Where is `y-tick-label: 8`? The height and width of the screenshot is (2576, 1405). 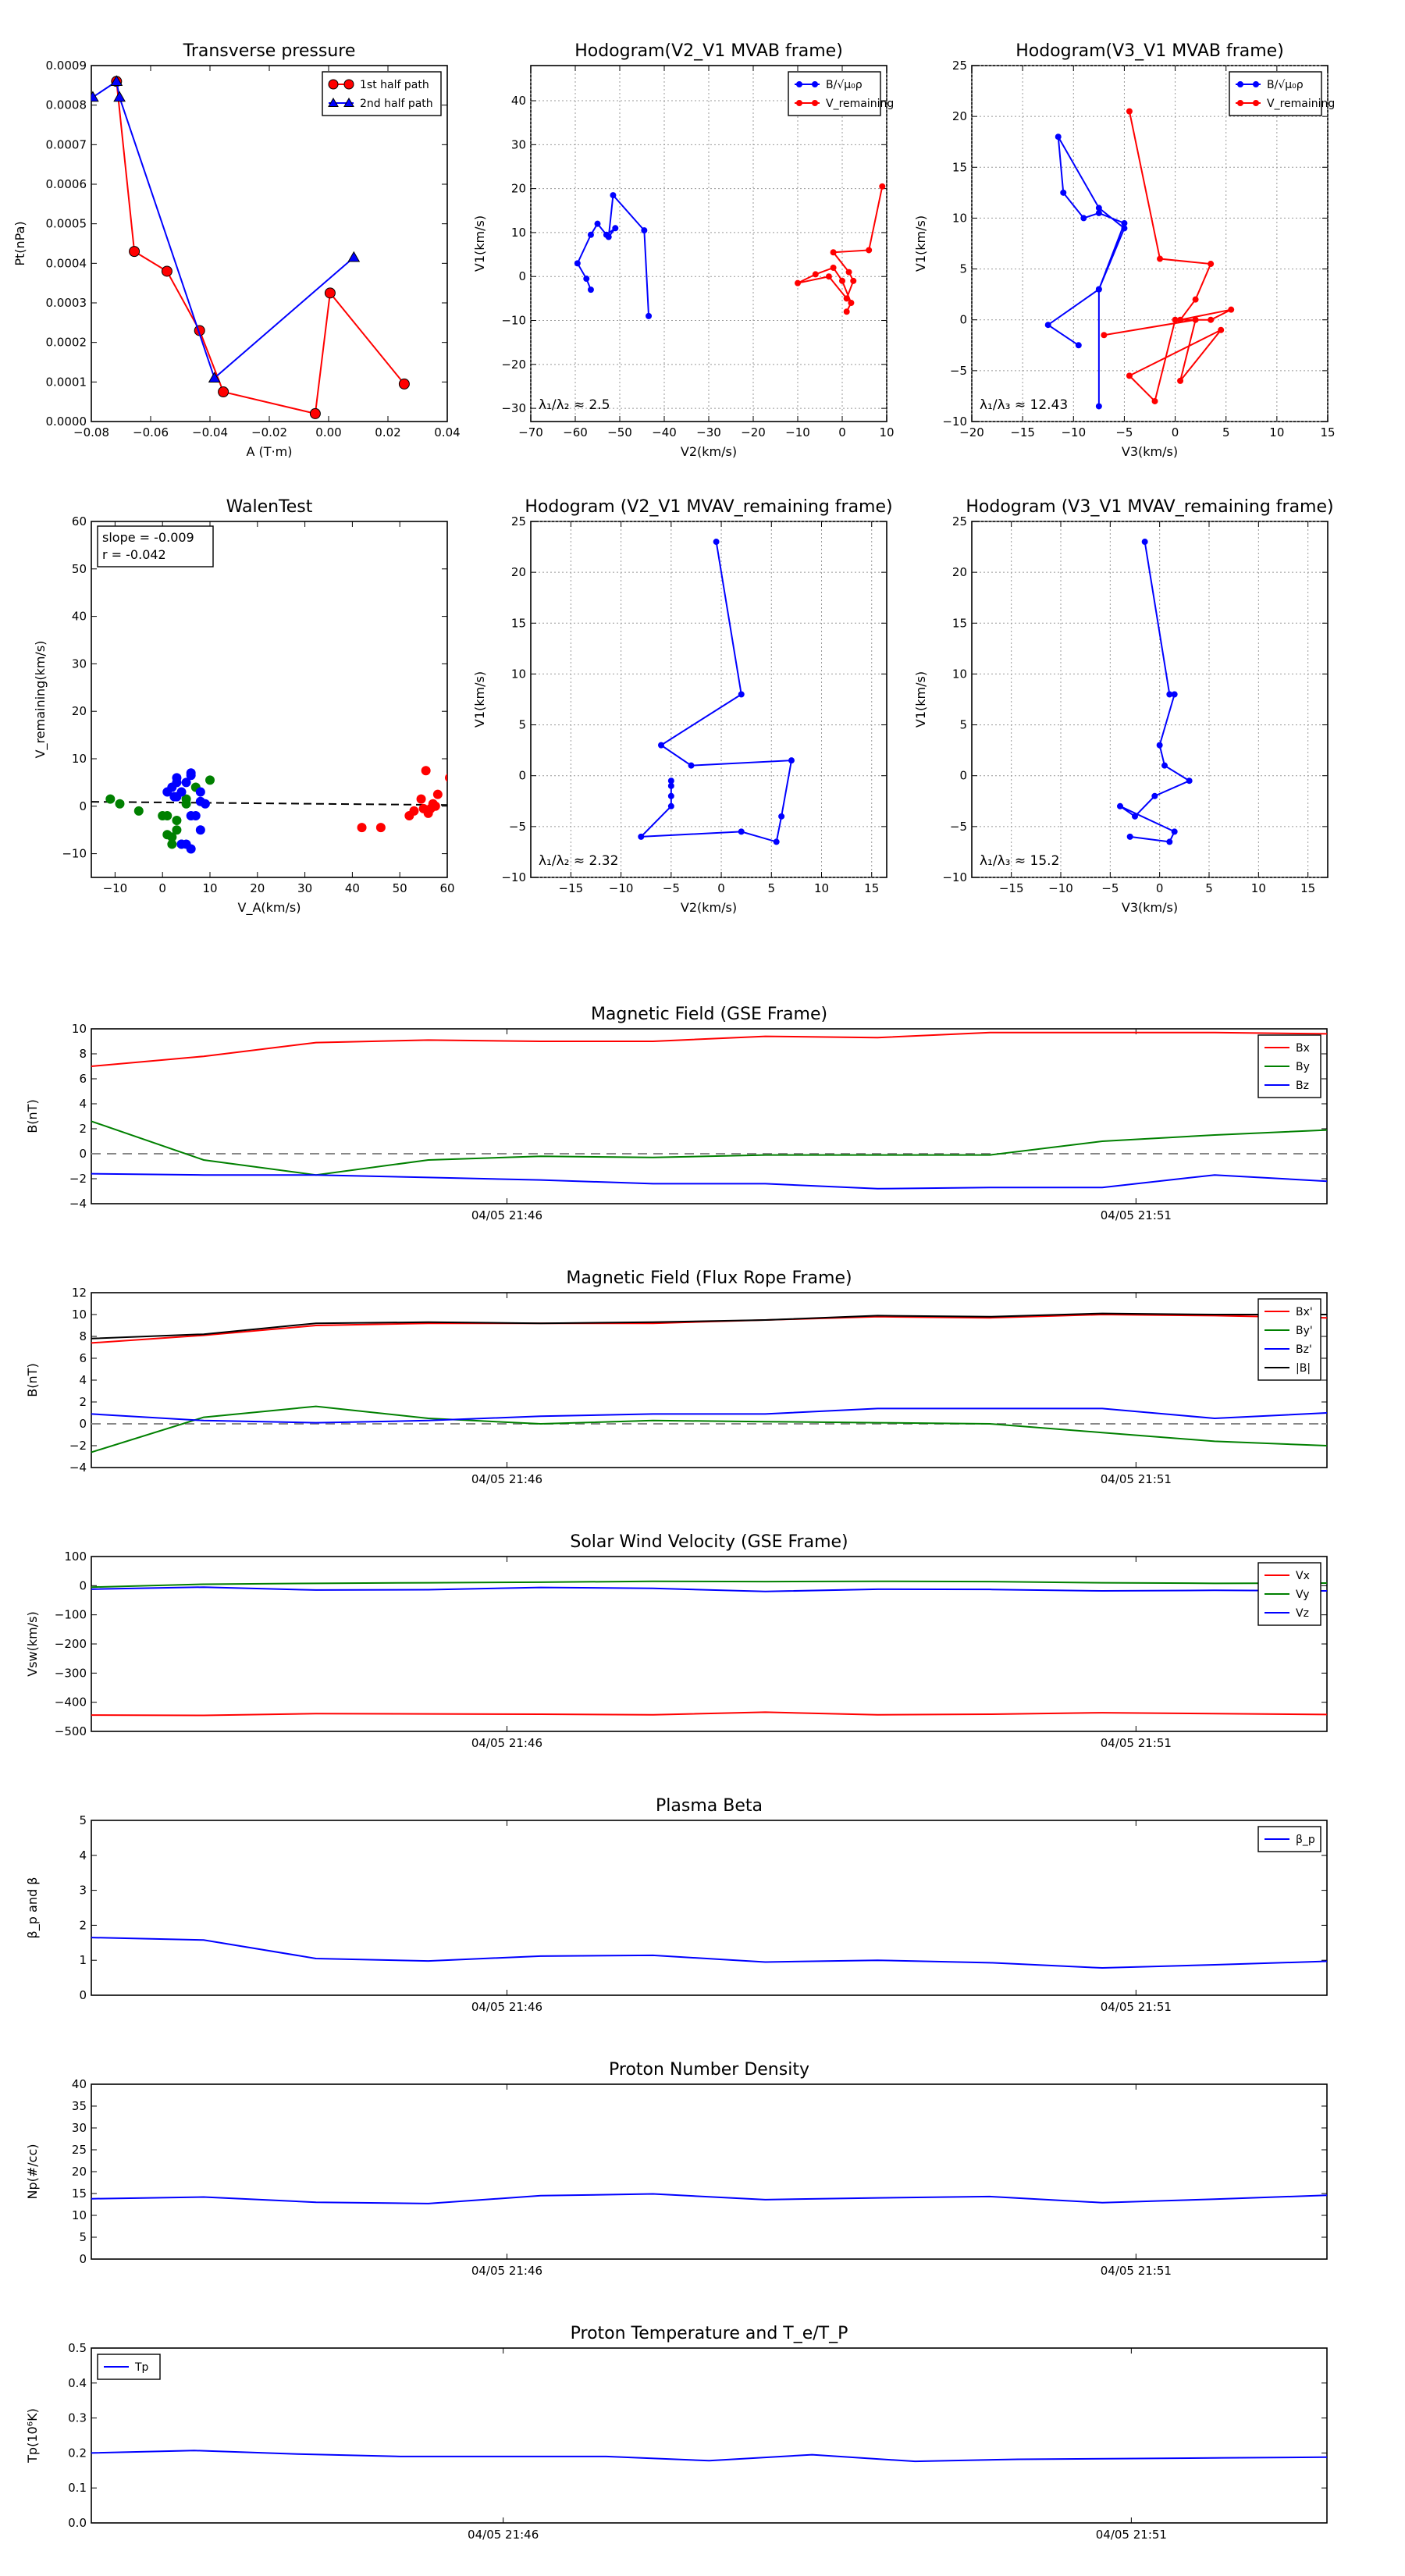 y-tick-label: 8 is located at coordinates (83, 1054).